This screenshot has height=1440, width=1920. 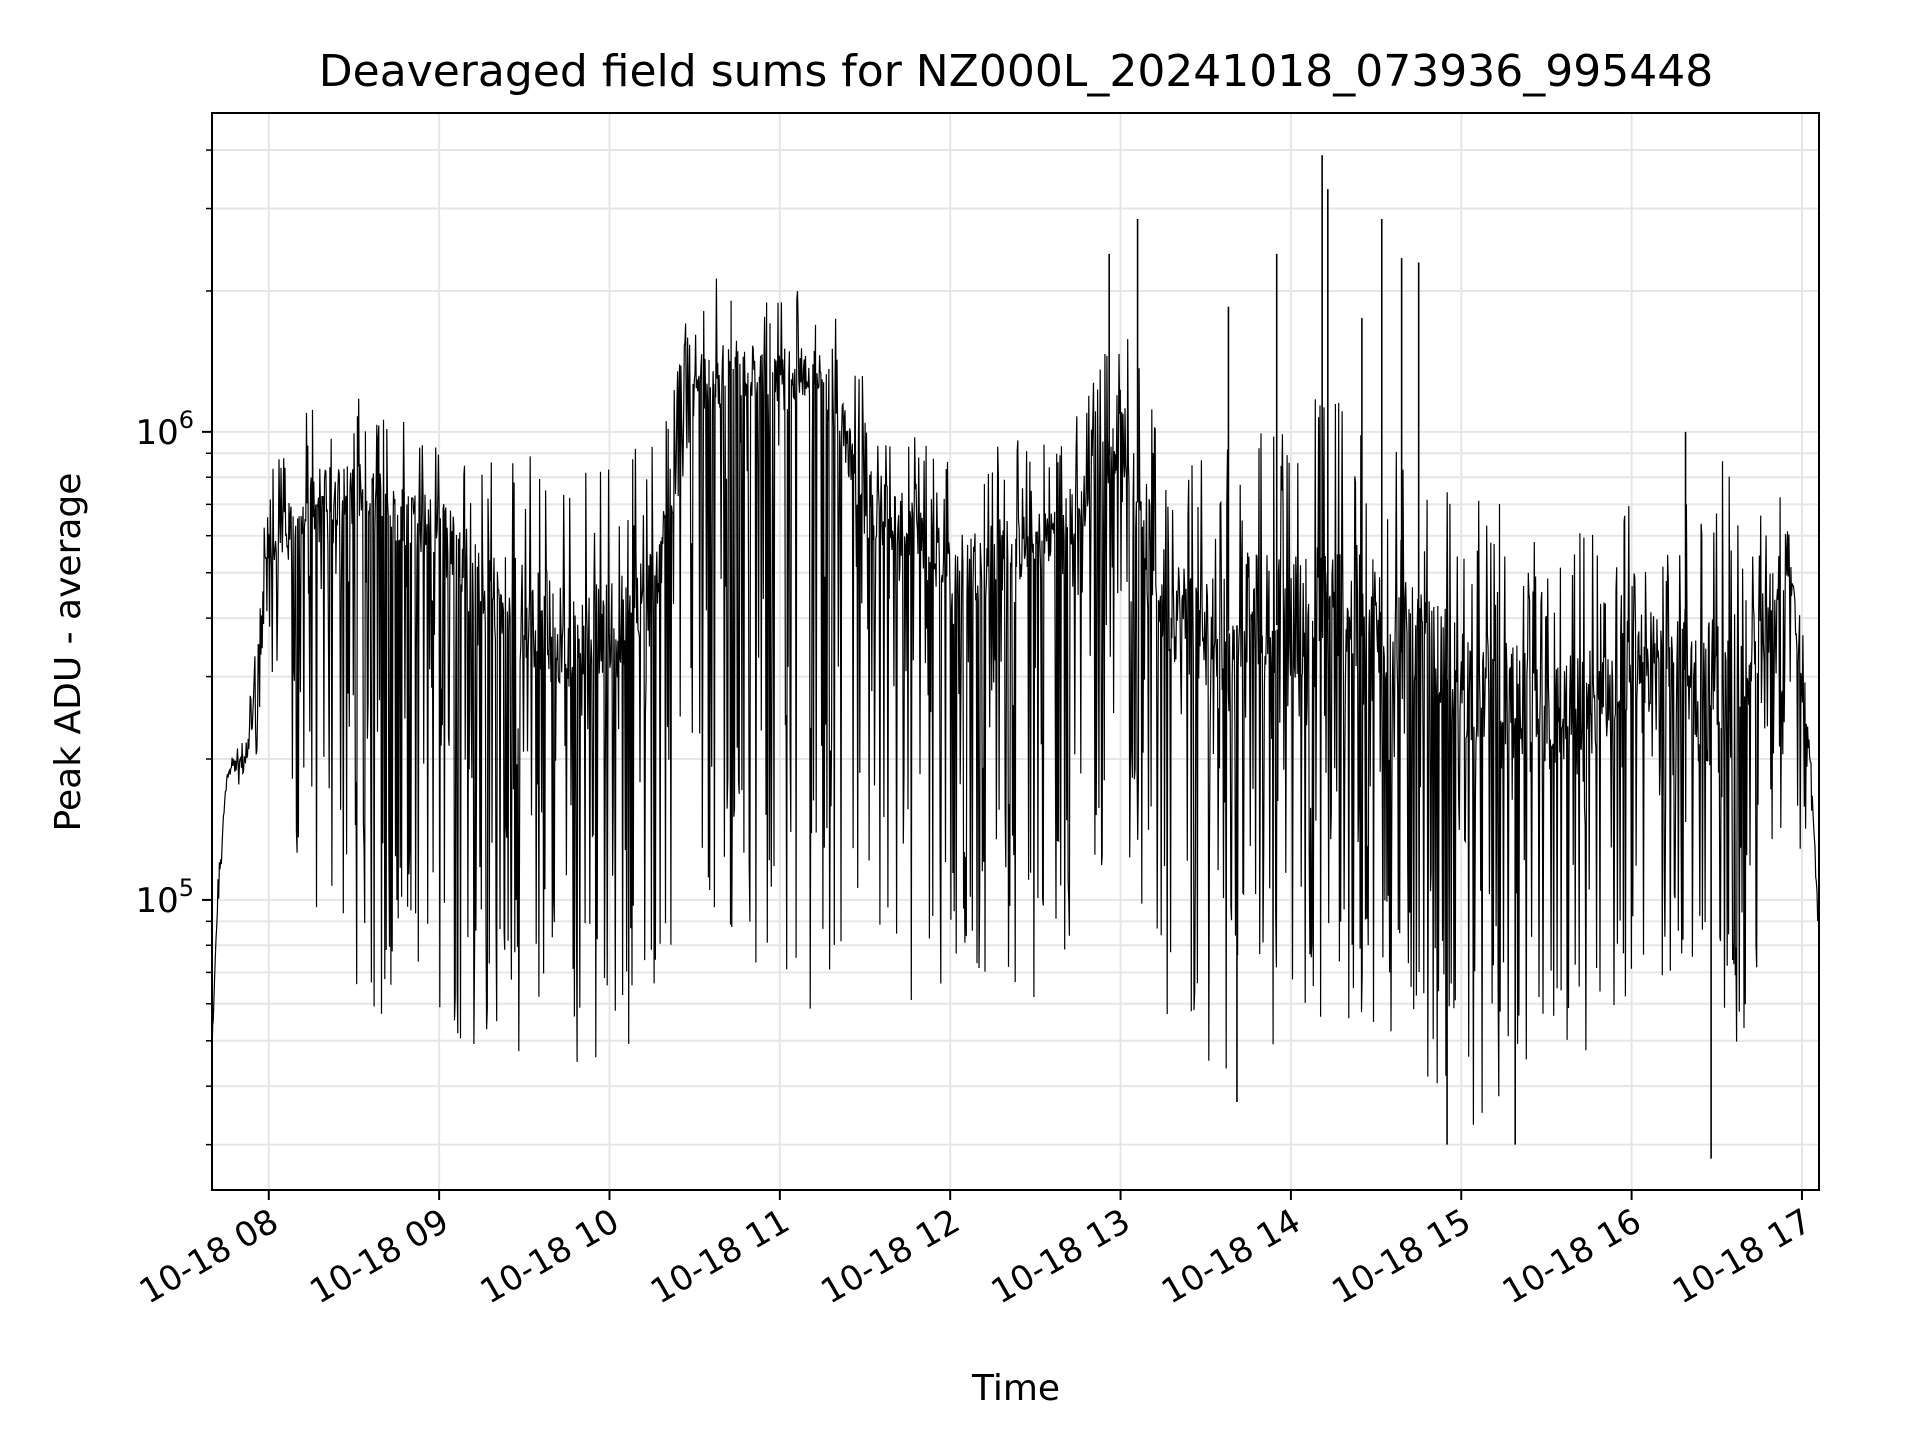 I want to click on y-tick-label: 10⁵, so click(x=164, y=897).